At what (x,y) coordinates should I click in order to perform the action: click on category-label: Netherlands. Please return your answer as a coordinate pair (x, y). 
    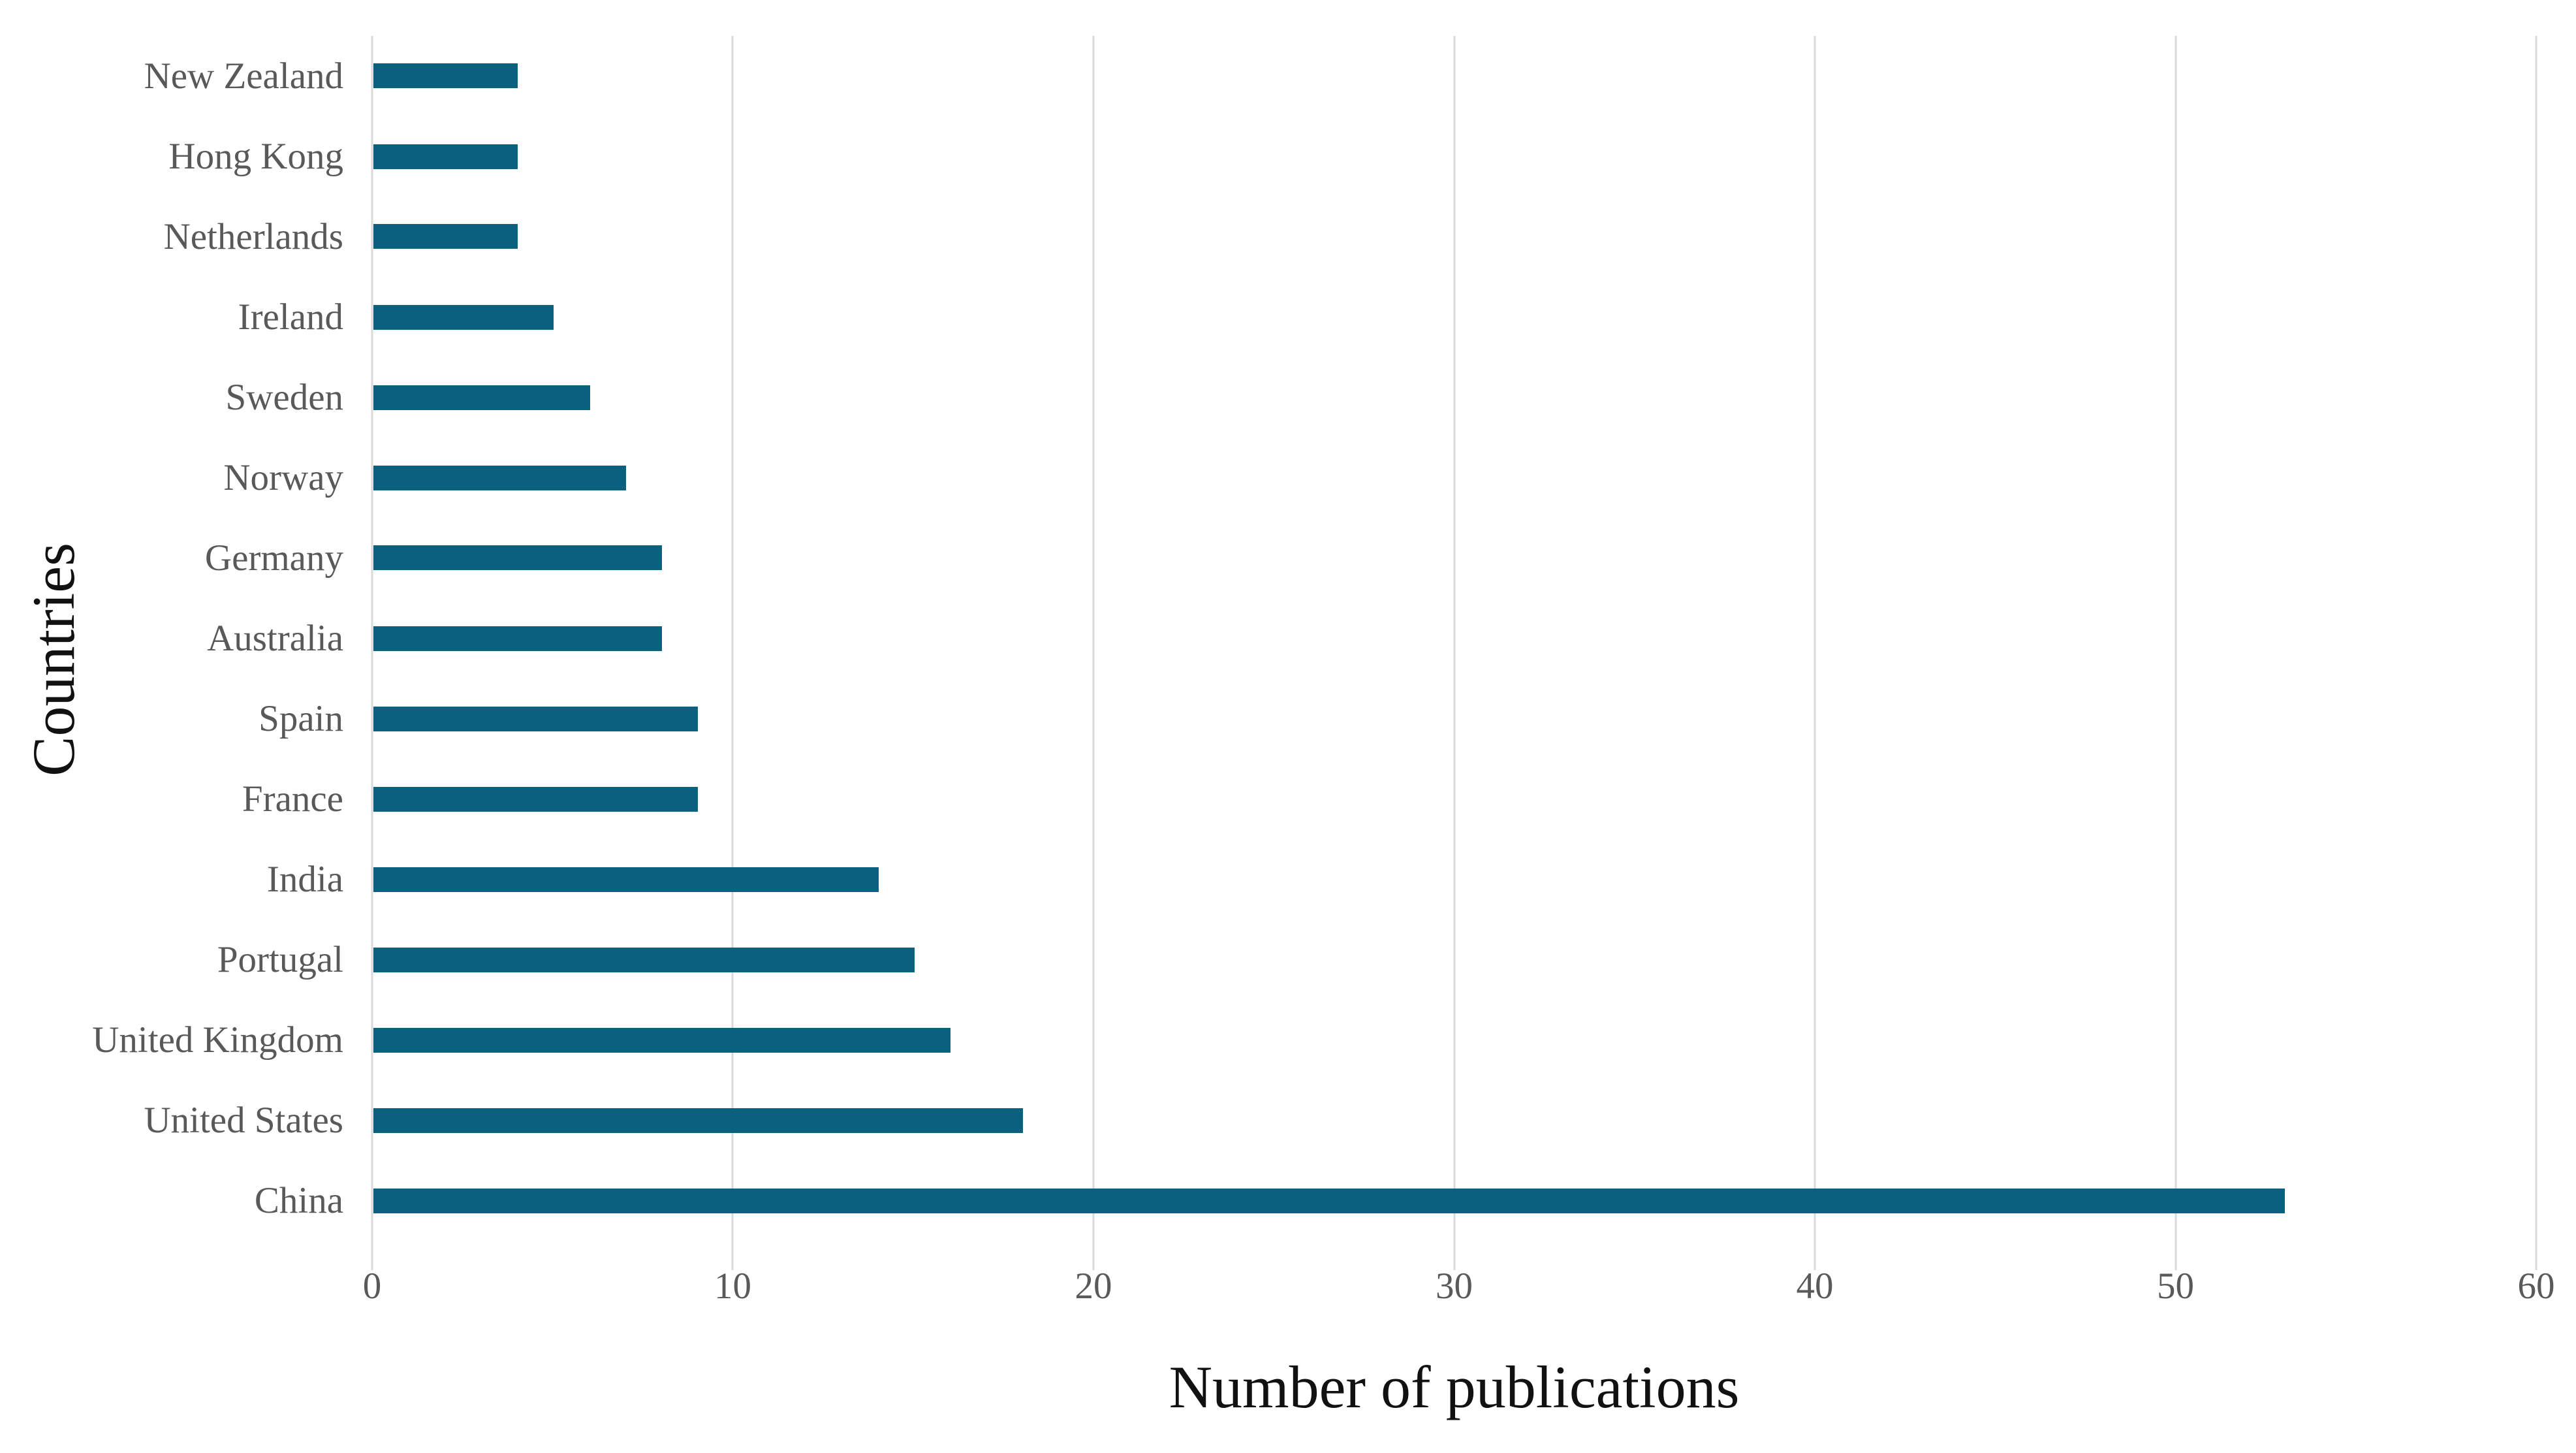
    Looking at the image, I should click on (253, 237).